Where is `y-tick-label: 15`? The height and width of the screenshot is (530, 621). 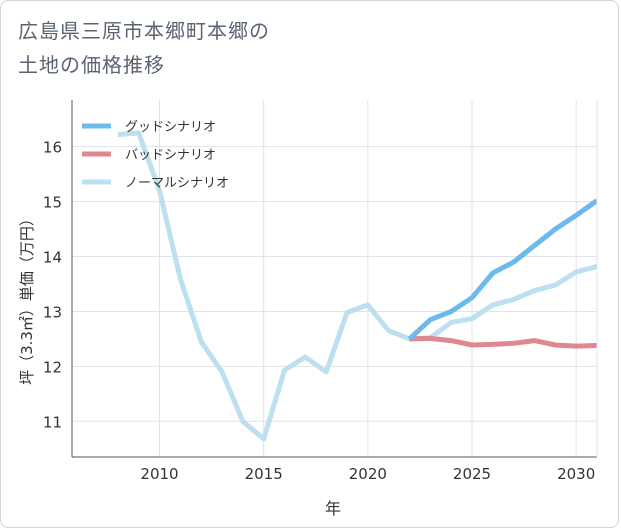
y-tick-label: 15 is located at coordinates (52, 203).